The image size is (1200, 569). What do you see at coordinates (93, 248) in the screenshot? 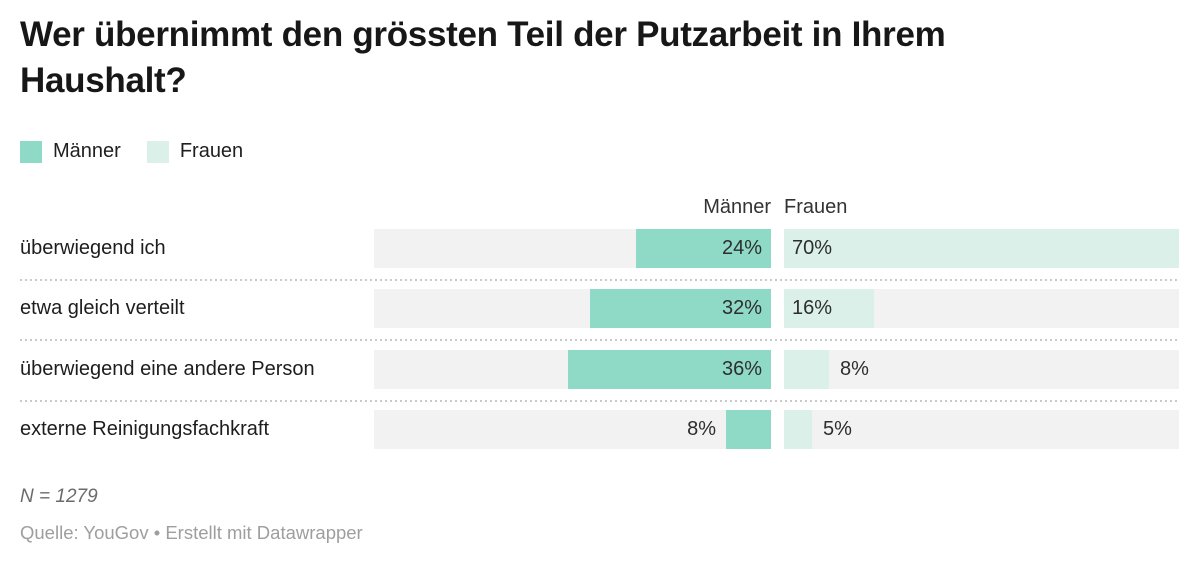
I see `category-label: überwiegend ich` at bounding box center [93, 248].